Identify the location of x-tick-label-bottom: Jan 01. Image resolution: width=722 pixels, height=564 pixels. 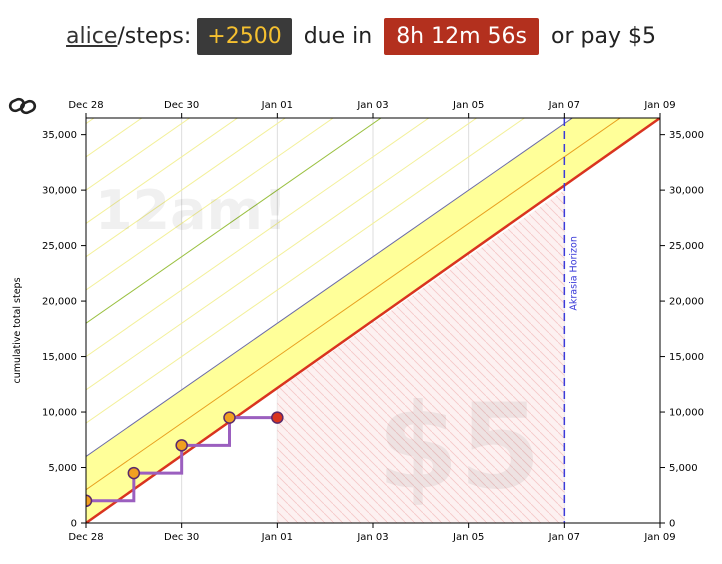
(277, 537).